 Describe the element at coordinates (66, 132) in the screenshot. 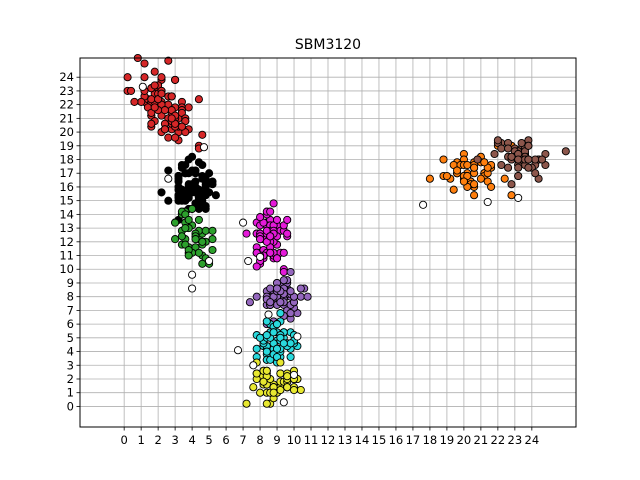

I see `y-tick-label: 20` at that location.